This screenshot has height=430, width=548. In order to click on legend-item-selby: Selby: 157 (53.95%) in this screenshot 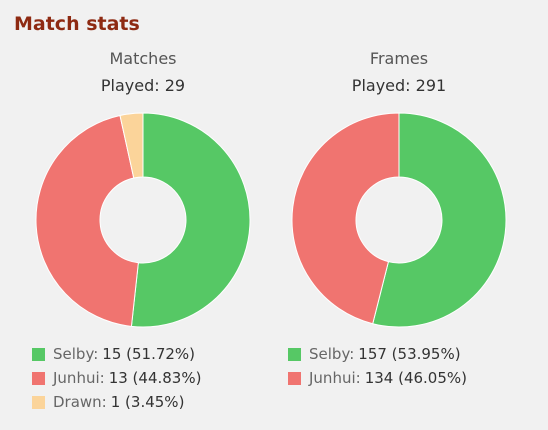, I will do `click(377, 354)`.